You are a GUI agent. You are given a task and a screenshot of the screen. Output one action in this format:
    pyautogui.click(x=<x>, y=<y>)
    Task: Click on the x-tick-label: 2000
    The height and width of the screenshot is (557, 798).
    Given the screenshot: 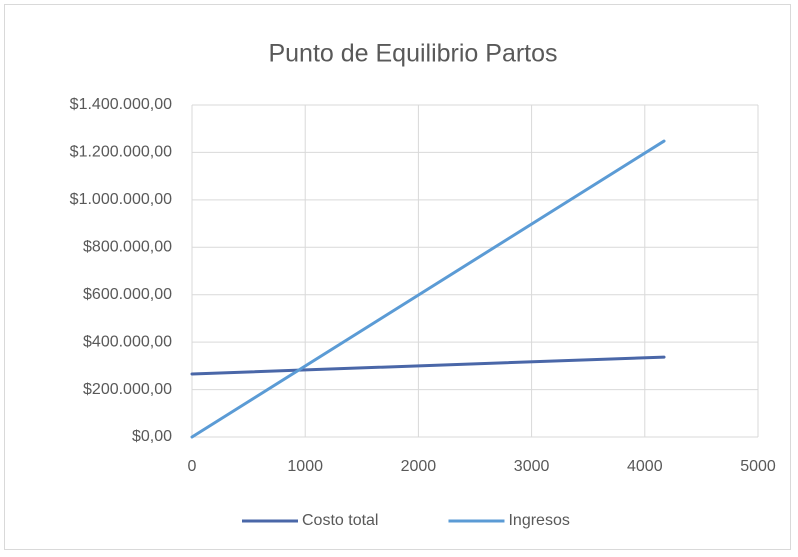 What is the action you would take?
    pyautogui.click(x=419, y=466)
    